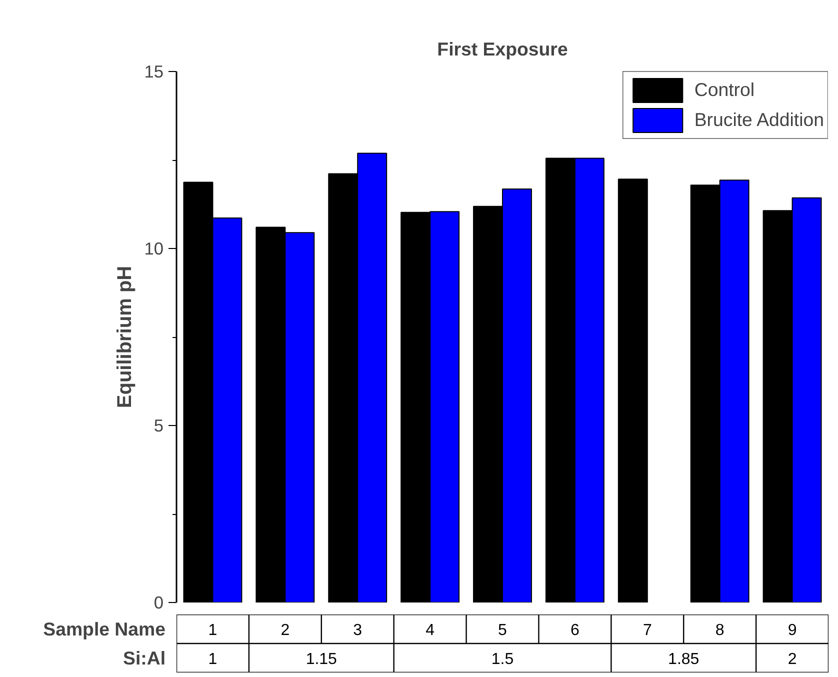 Image resolution: width=838 pixels, height=677 pixels. What do you see at coordinates (430, 630) in the screenshot?
I see `x-tick-label: 4` at bounding box center [430, 630].